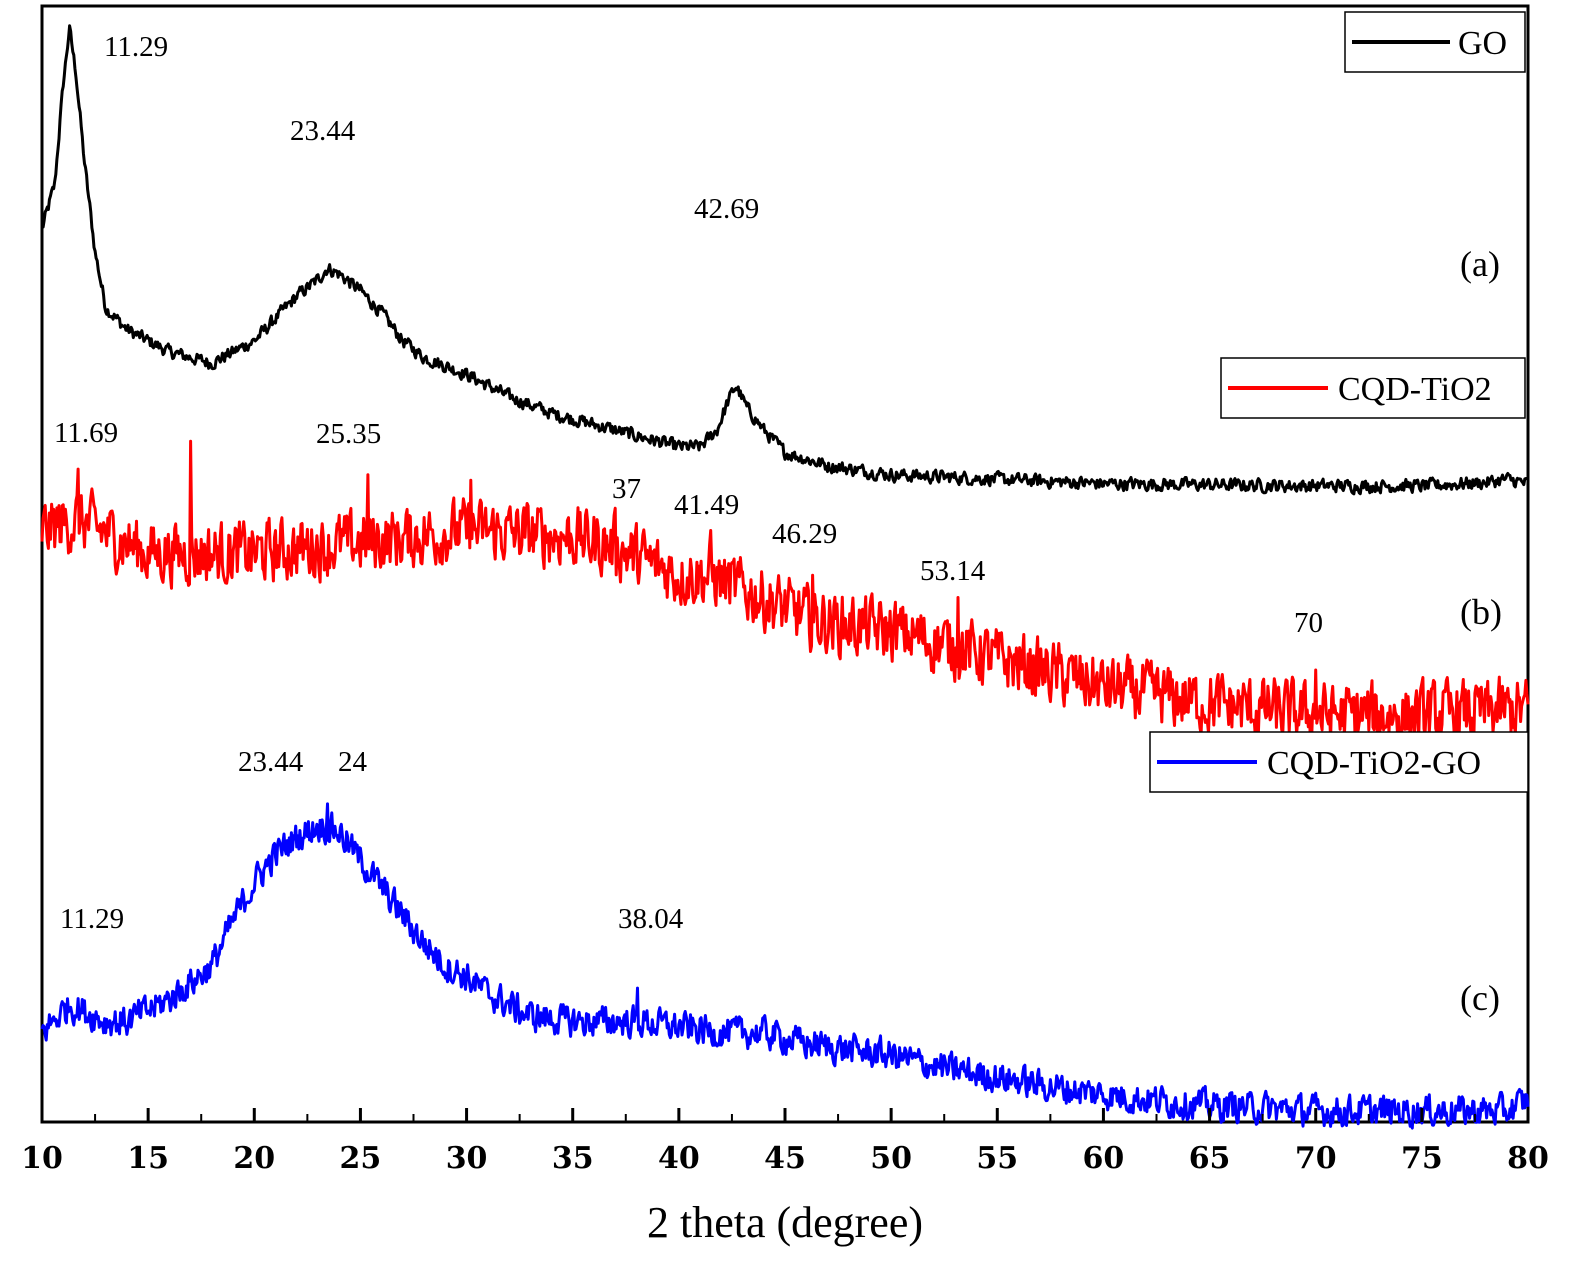  What do you see at coordinates (42, 1158) in the screenshot?
I see `x-tick-label-10: 10` at bounding box center [42, 1158].